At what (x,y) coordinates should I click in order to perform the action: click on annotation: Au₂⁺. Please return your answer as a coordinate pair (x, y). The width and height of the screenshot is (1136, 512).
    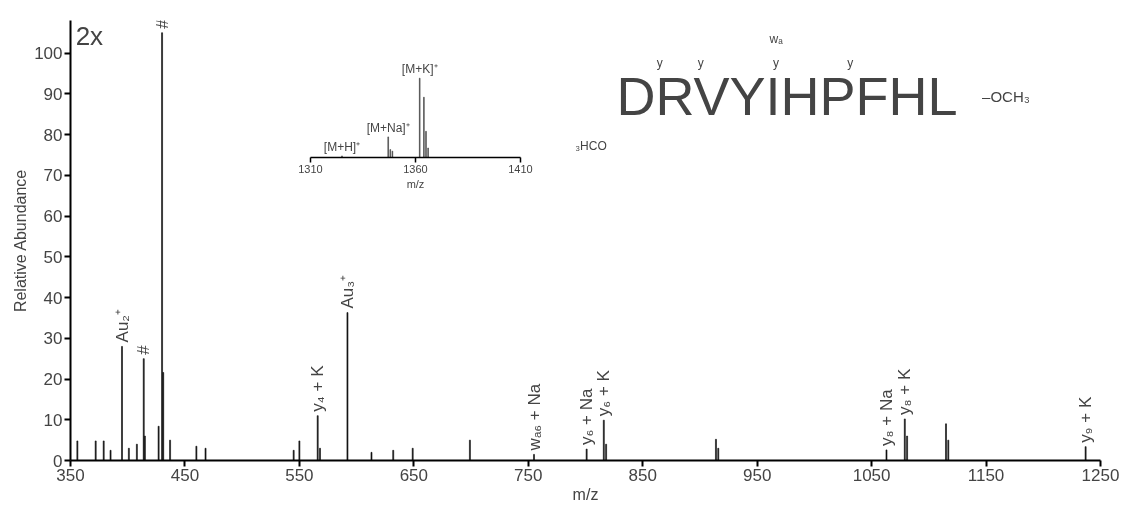
    Looking at the image, I should click on (122, 326).